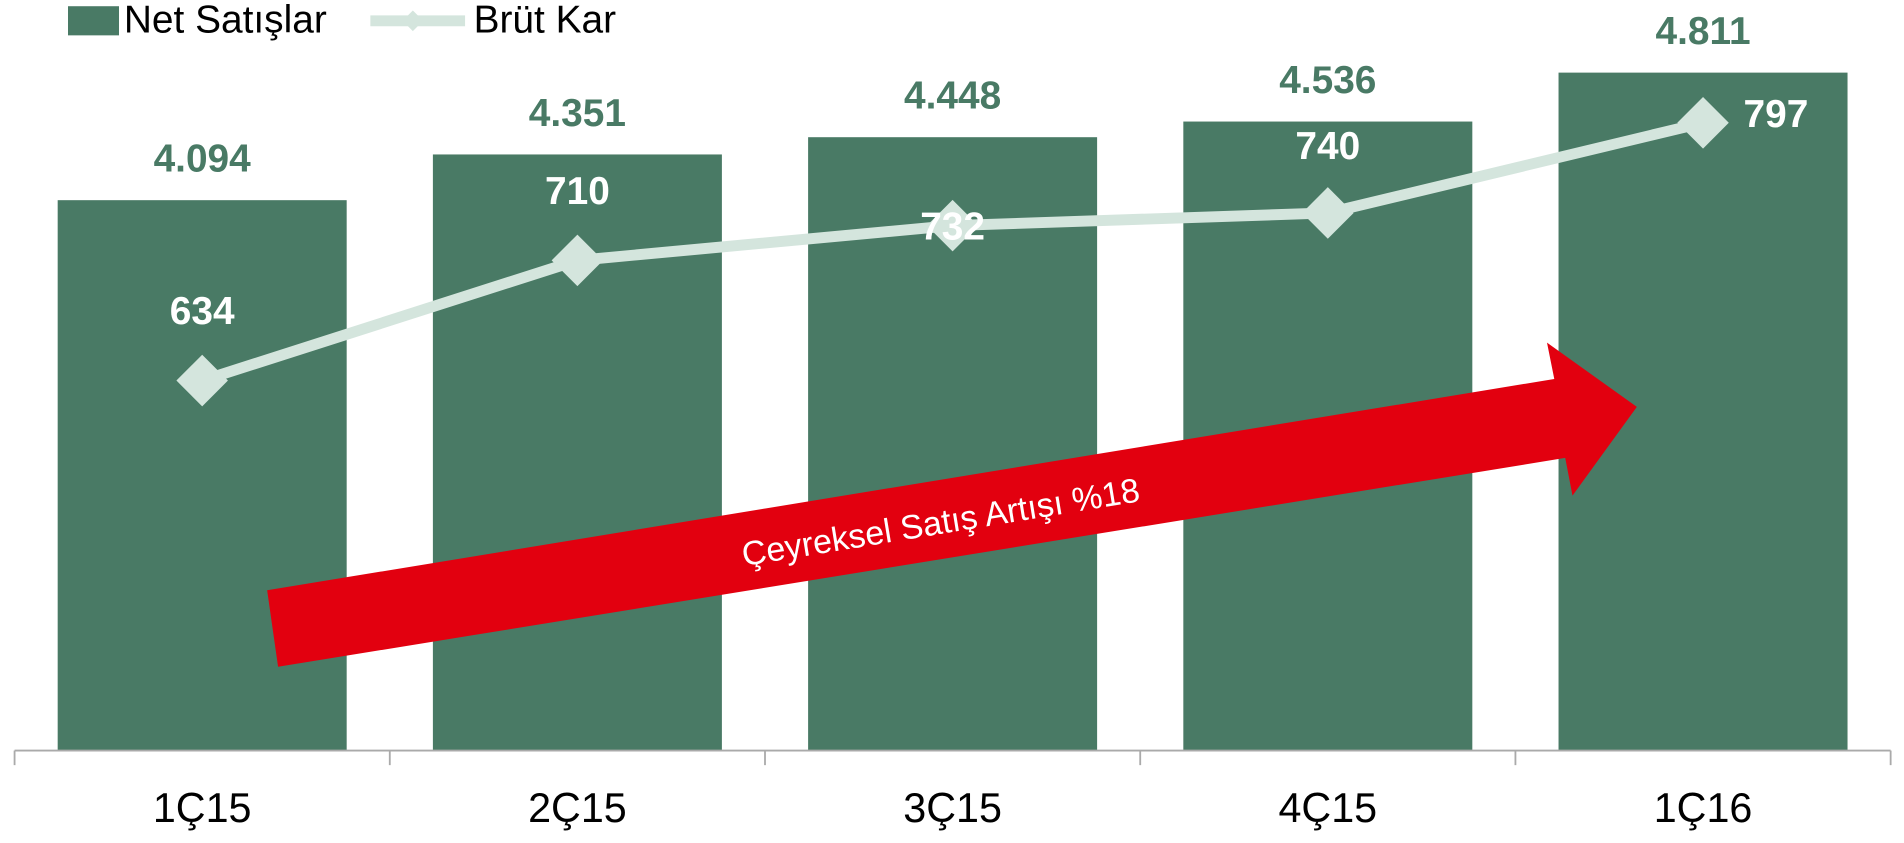  Describe the element at coordinates (413, 21) in the screenshot. I see `legend-marker` at that location.